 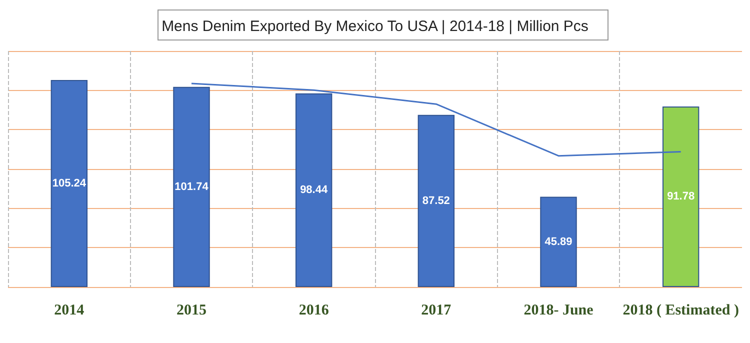 I want to click on data-label: 105.24, so click(x=69, y=184).